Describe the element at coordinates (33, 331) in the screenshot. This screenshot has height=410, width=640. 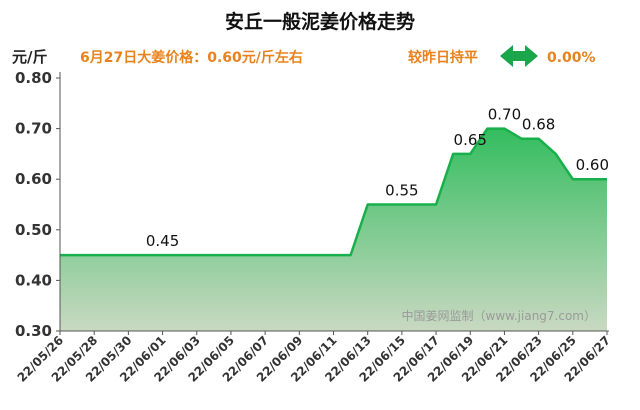
I see `y-tick-label: 0.30` at that location.